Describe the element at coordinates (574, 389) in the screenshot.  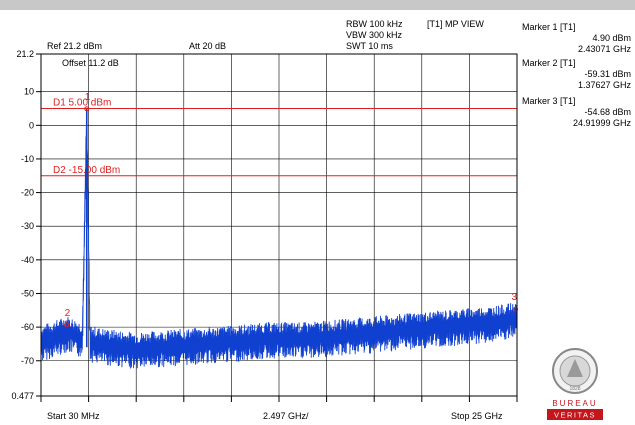
I see `logo-year: 1828` at that location.